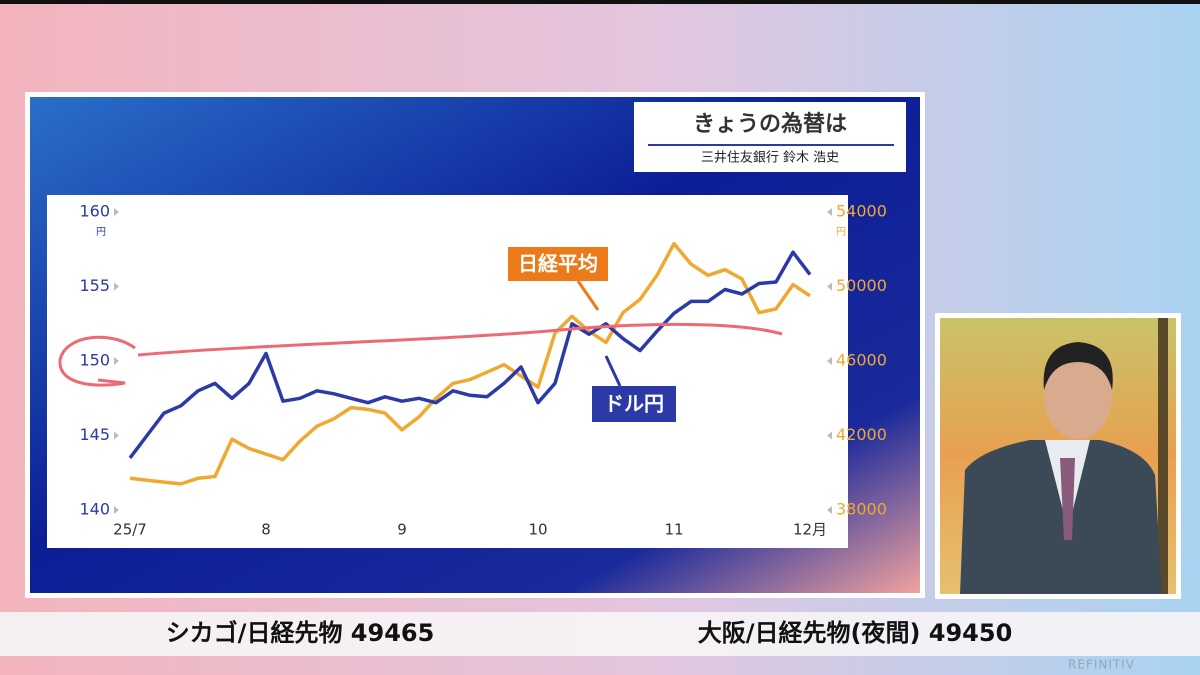 The image size is (1200, 675). I want to click on top-strip, so click(600, 2).